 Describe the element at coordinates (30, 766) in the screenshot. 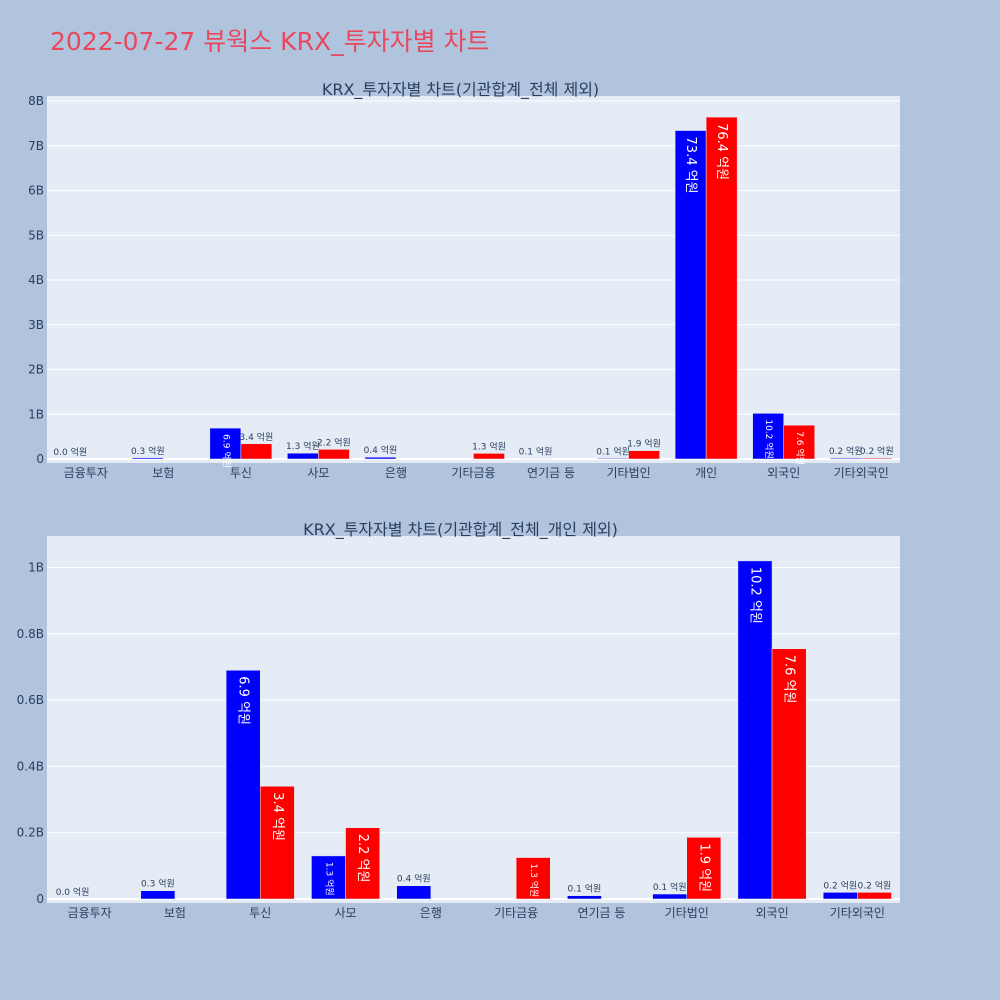

I see `y-tick-label: 0.4B` at that location.